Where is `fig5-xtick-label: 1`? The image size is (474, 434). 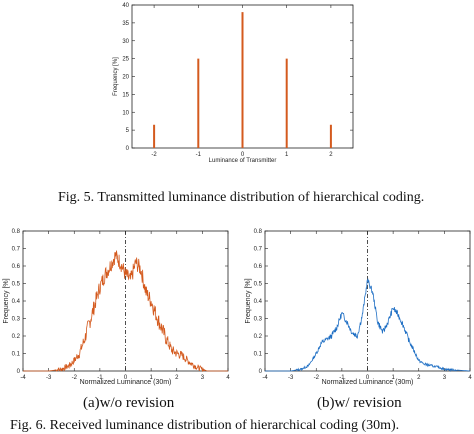 fig5-xtick-label: 1 is located at coordinates (287, 155).